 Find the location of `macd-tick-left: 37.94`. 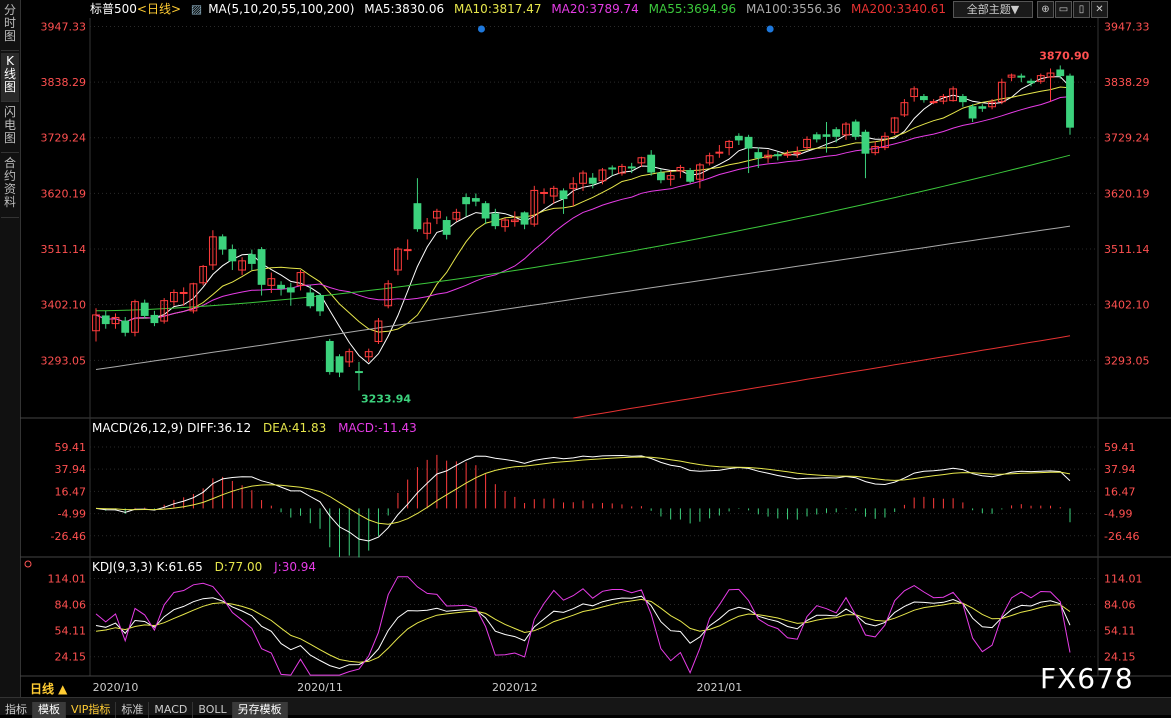

macd-tick-left: 37.94 is located at coordinates (71, 469).